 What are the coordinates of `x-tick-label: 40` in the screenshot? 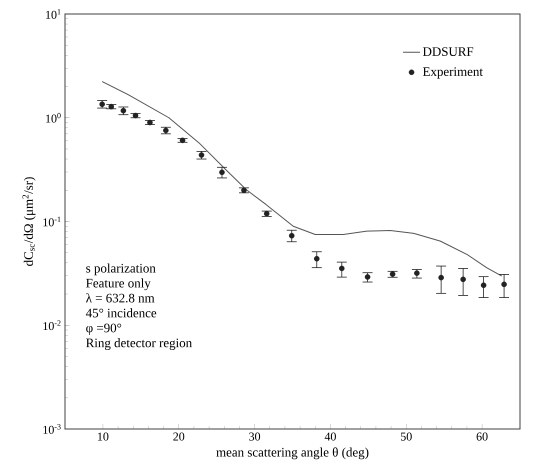 It's located at (330, 436).